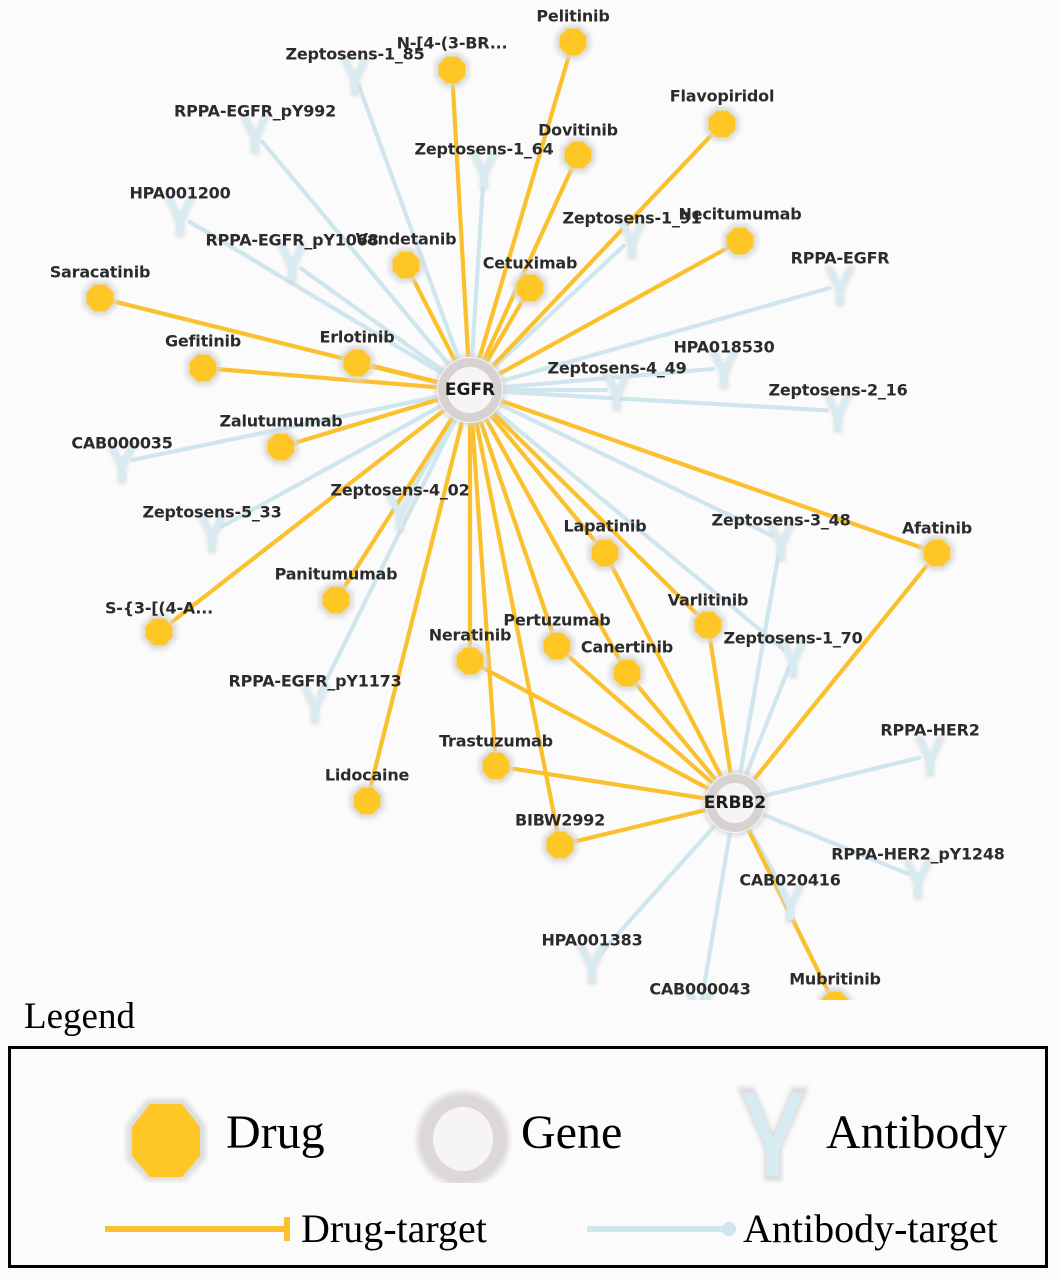  Describe the element at coordinates (197, 1229) in the screenshot. I see `drug-target-edge-icon` at that location.